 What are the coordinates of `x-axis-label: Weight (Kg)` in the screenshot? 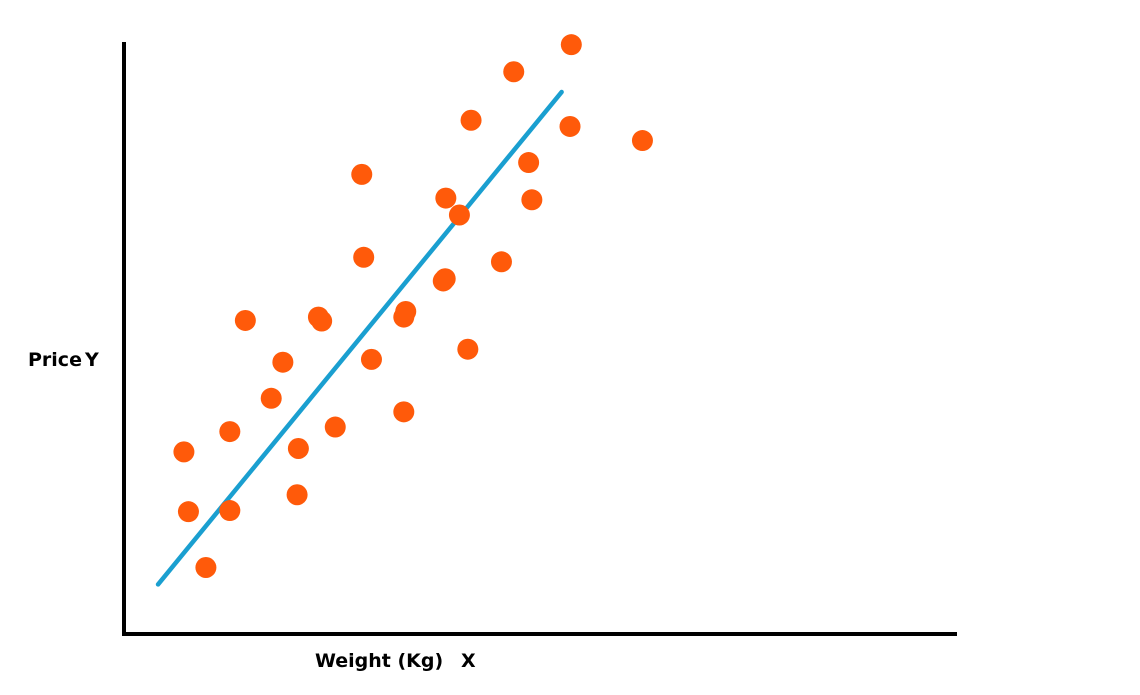 It's located at (379, 661).